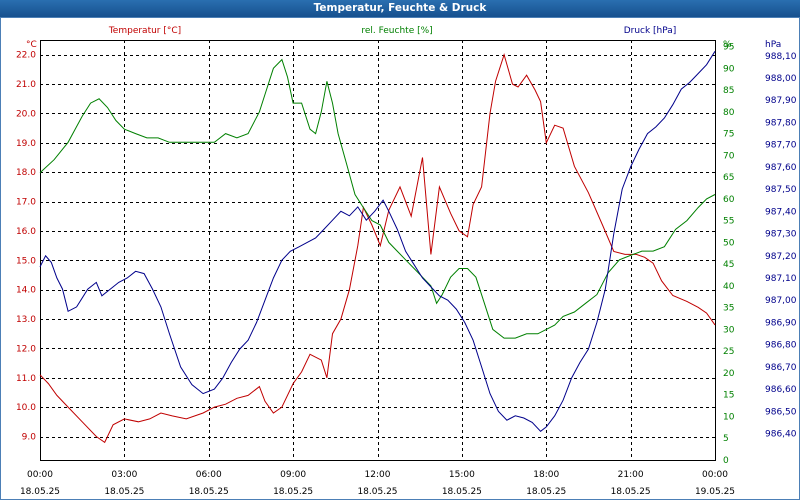 This screenshot has width=800, height=500. I want to click on tick-label-humidity: 35, so click(728, 309).